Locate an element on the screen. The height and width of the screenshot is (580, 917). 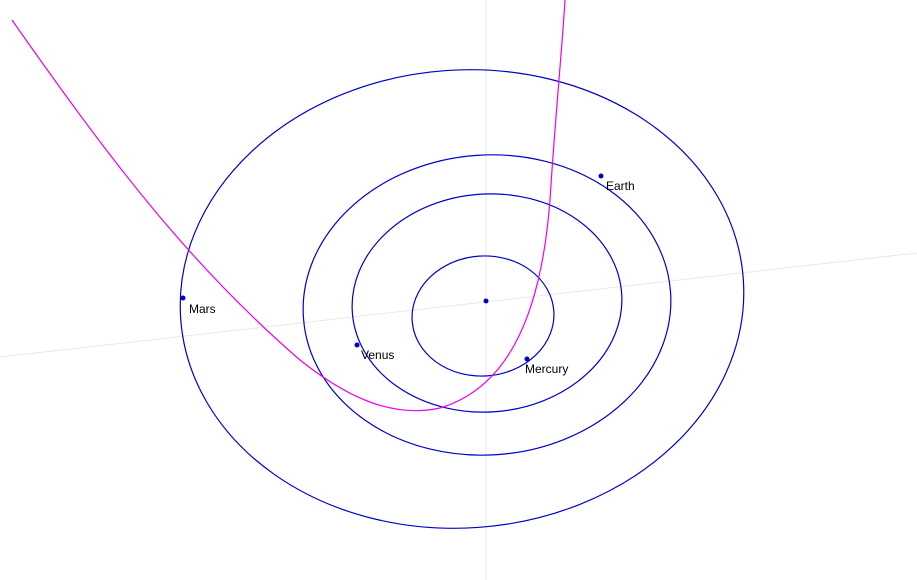
planet-label: Mercury is located at coordinates (546, 369).